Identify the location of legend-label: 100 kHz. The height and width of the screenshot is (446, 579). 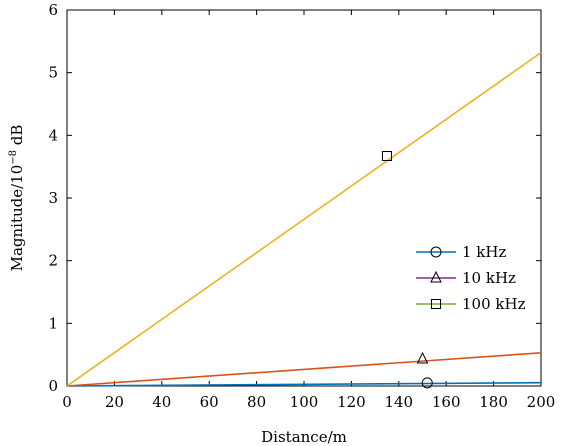
(494, 304).